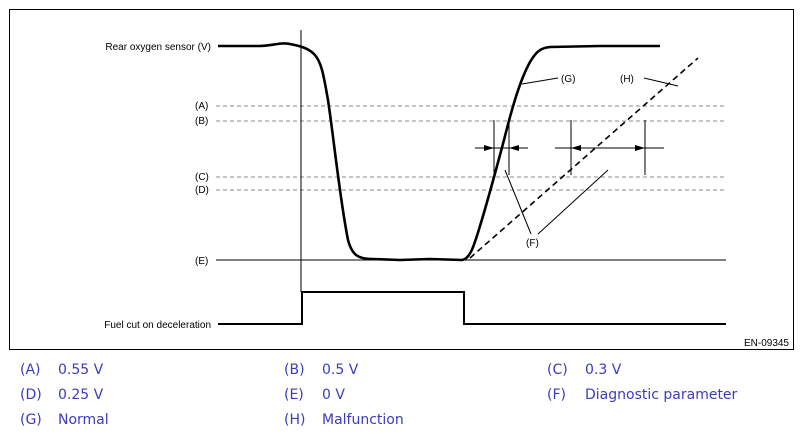  I want to click on malfunction-leader, so click(661, 82).